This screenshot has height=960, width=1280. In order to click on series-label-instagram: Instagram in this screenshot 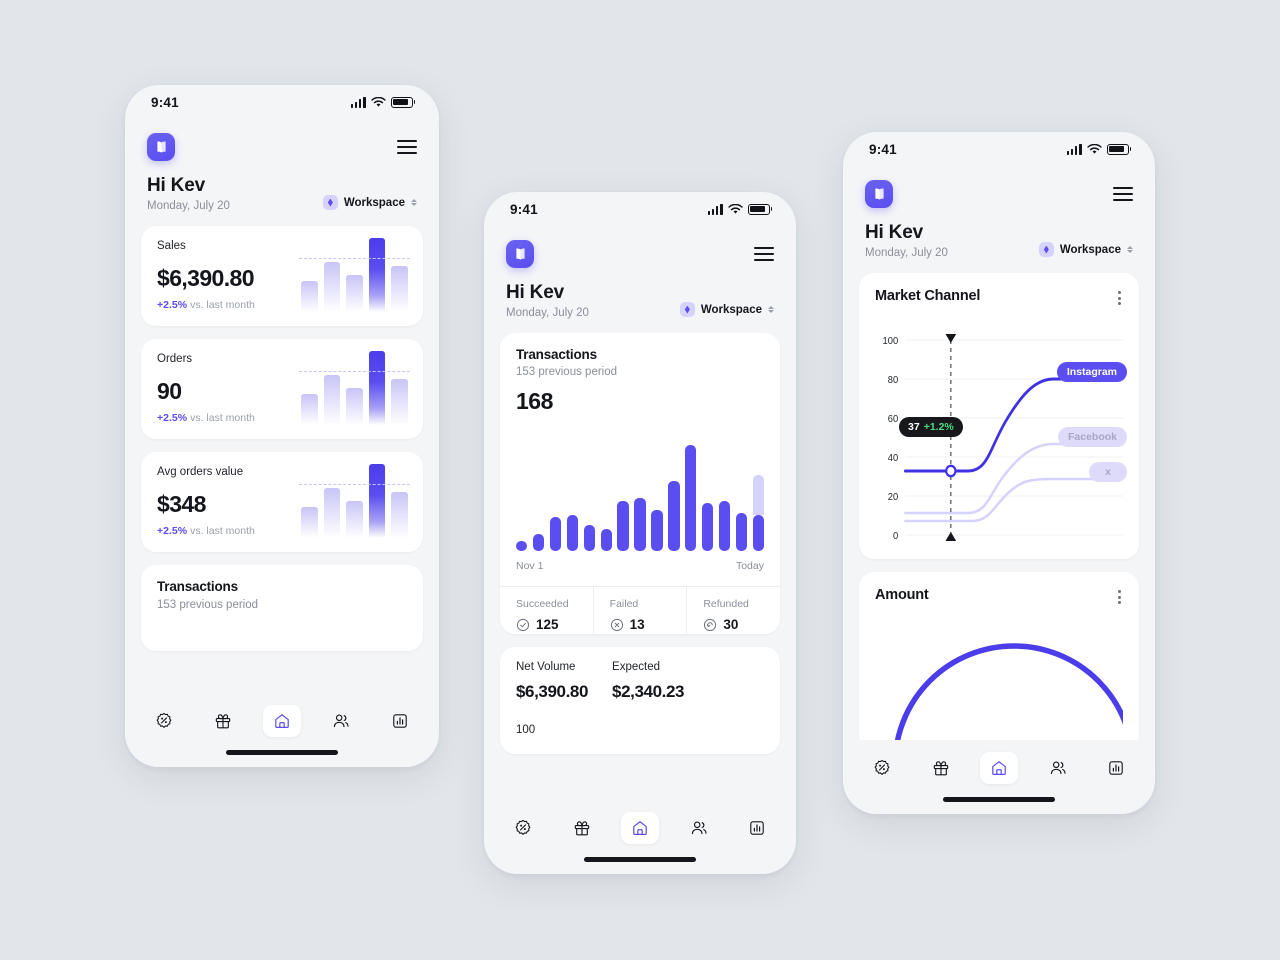, I will do `click(1091, 372)`.